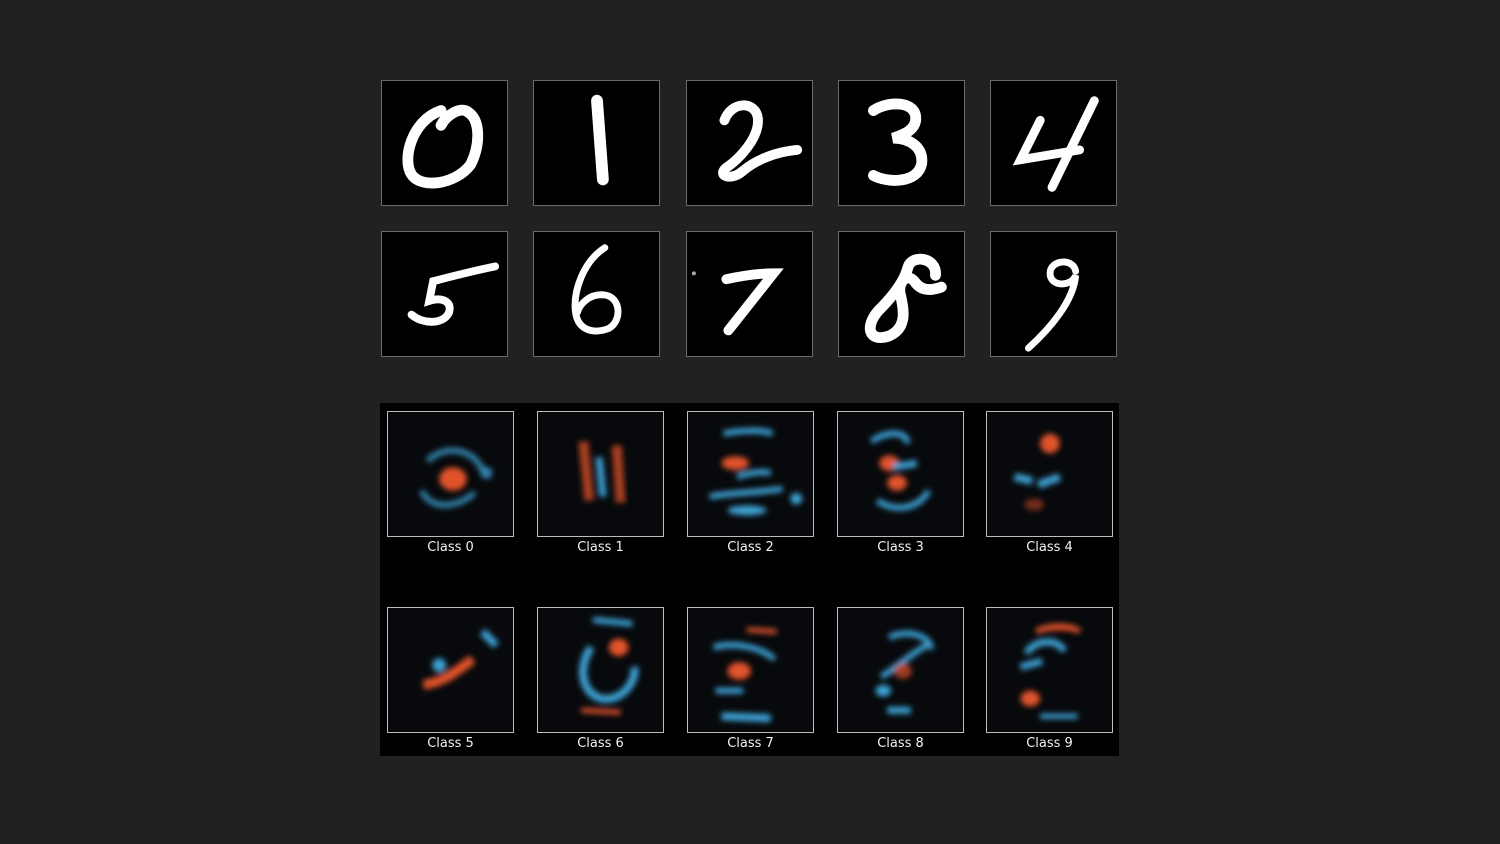  What do you see at coordinates (600, 547) in the screenshot?
I see `class-label: Class 1` at bounding box center [600, 547].